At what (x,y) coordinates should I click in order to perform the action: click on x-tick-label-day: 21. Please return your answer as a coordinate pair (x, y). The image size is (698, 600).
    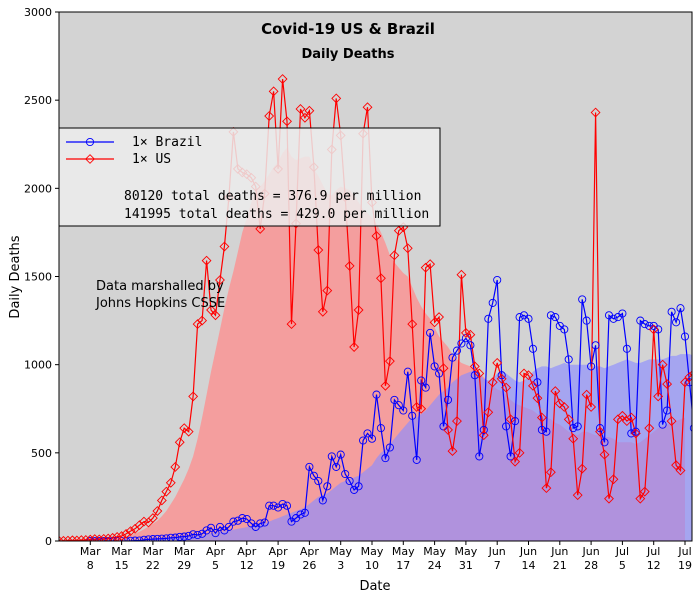
    Looking at the image, I should click on (560, 565).